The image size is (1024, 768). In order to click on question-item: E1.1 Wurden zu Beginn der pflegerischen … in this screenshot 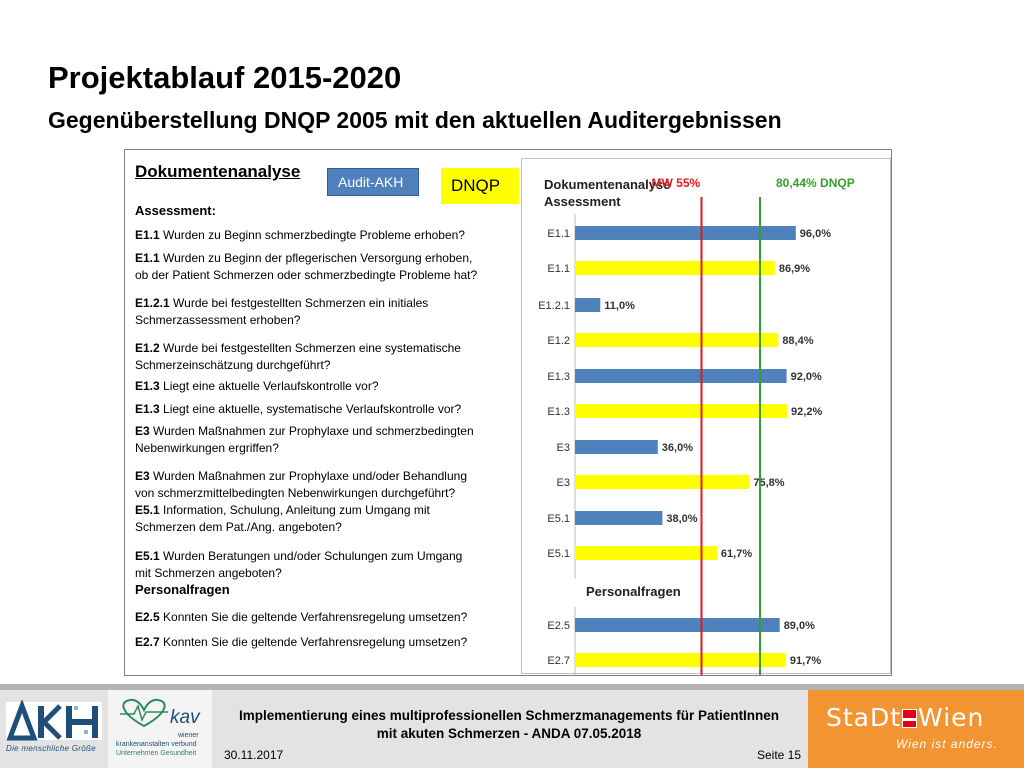, I will do `click(306, 266)`.